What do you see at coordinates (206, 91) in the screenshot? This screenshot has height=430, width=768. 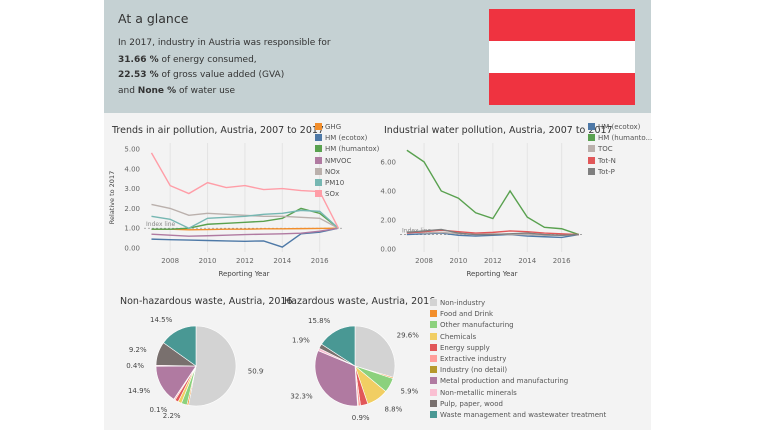 I see `water-share-text: of water use` at bounding box center [206, 91].